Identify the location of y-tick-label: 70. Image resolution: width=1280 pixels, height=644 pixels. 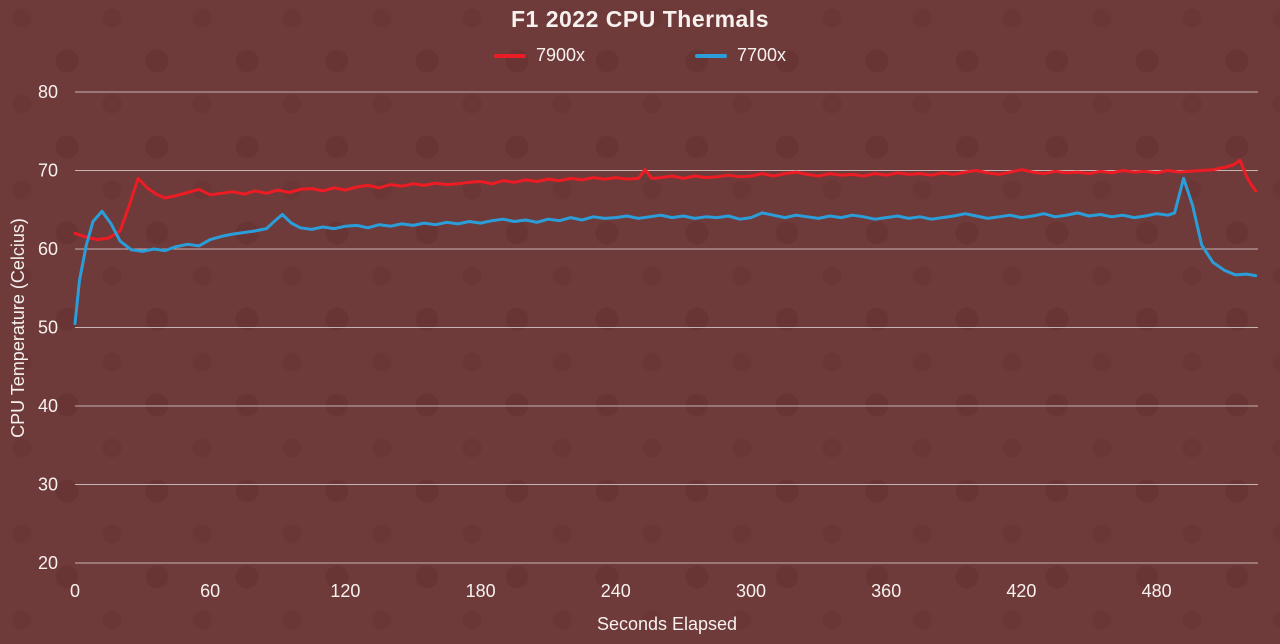
(48, 171).